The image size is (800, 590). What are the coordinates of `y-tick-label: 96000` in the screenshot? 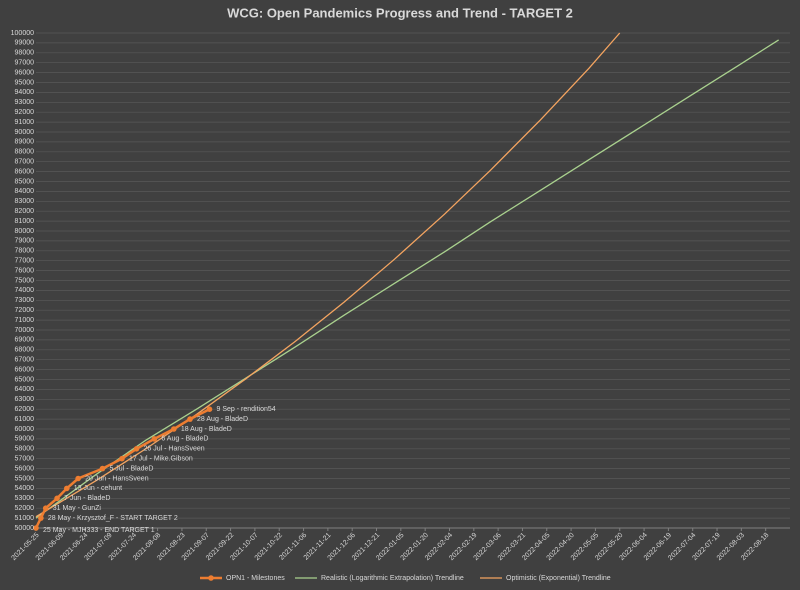 It's located at (25, 72).